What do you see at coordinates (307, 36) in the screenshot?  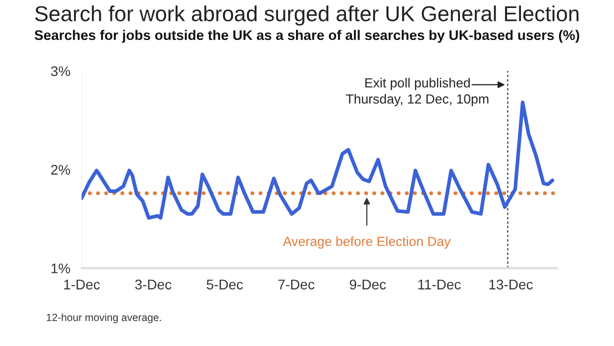 I see `chart-subtitle: Searches for jobs outside the UK as a share of all searches by UK-based users (%)` at bounding box center [307, 36].